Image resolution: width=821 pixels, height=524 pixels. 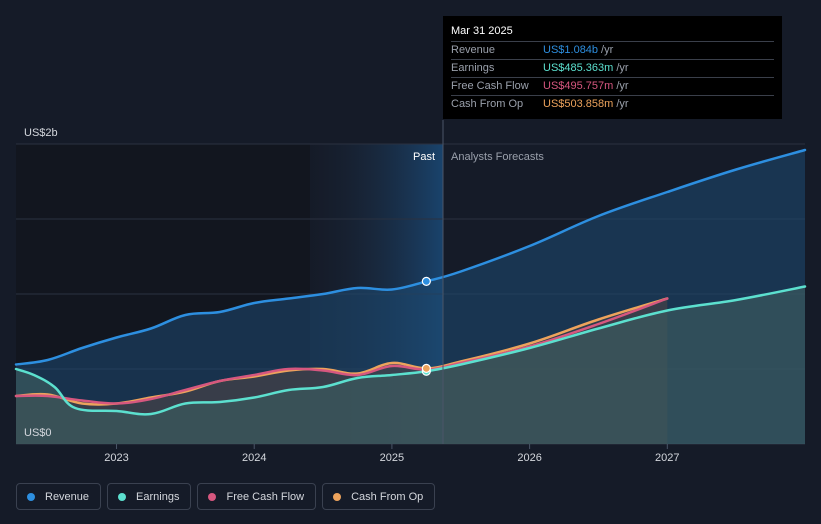 What do you see at coordinates (529, 458) in the screenshot?
I see `x-tick-label-2026: 2026` at bounding box center [529, 458].